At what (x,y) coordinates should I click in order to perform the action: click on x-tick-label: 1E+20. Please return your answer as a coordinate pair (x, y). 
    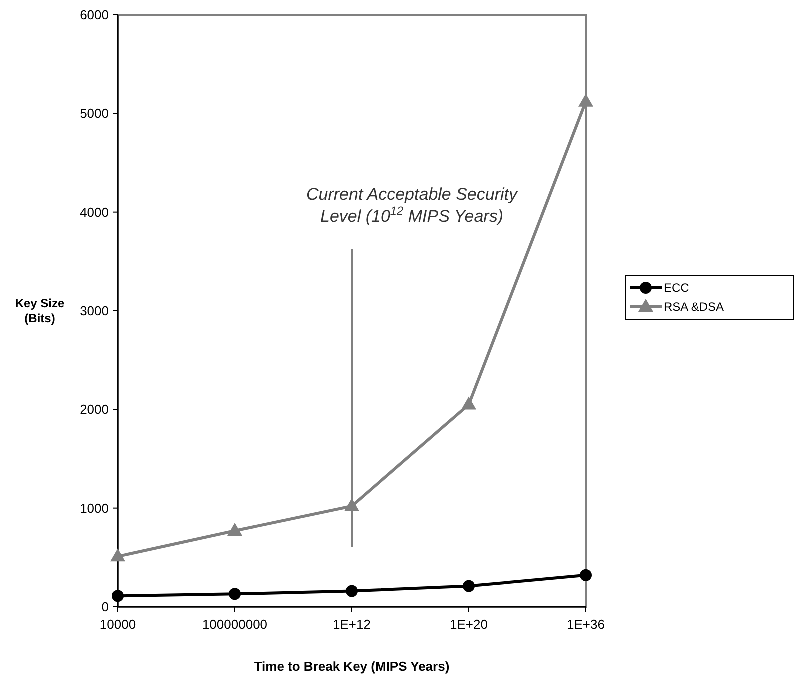
    Looking at the image, I should click on (469, 624).